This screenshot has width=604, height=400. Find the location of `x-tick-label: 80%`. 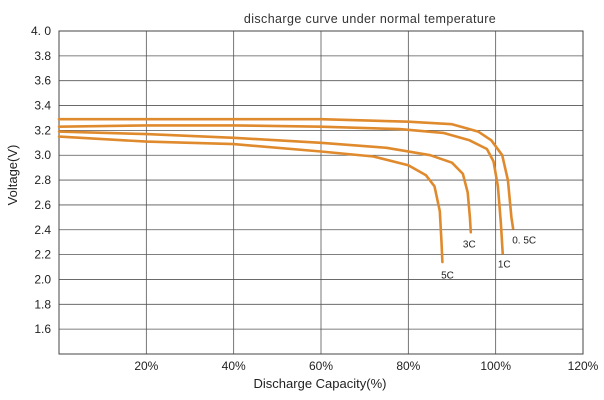

x-tick-label: 80% is located at coordinates (408, 366).